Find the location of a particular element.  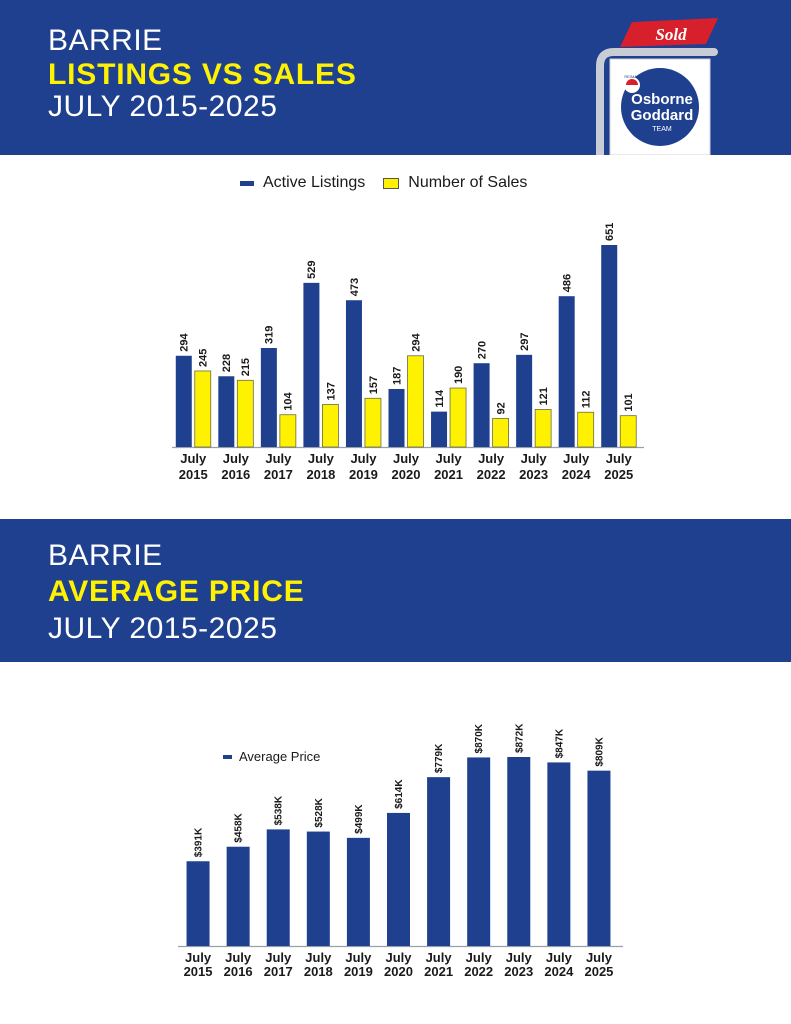

bar-average-price-2015 is located at coordinates (198, 903).